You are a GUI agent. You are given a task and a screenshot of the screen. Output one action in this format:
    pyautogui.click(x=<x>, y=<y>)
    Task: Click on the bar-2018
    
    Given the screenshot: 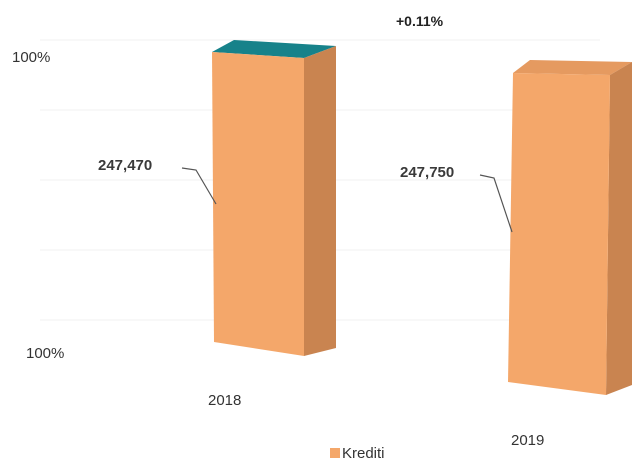 What is the action you would take?
    pyautogui.click(x=274, y=198)
    